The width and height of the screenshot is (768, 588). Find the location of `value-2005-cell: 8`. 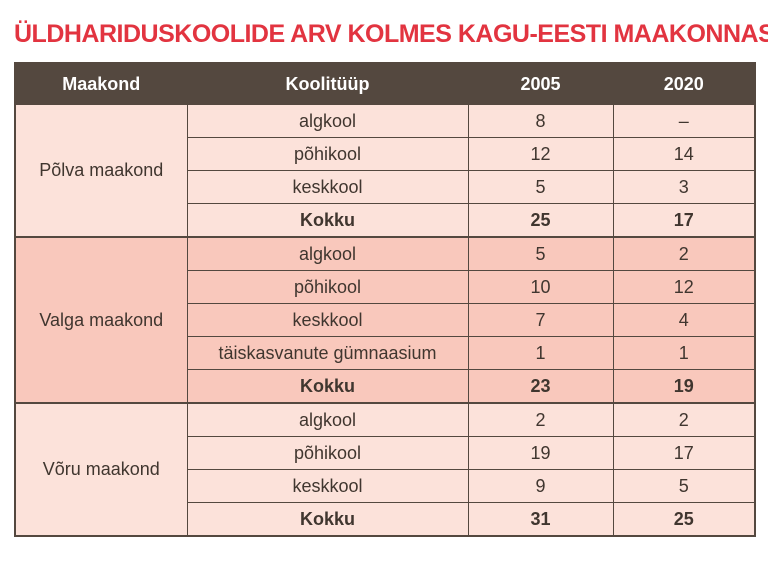

value-2005-cell: 8 is located at coordinates (540, 121).